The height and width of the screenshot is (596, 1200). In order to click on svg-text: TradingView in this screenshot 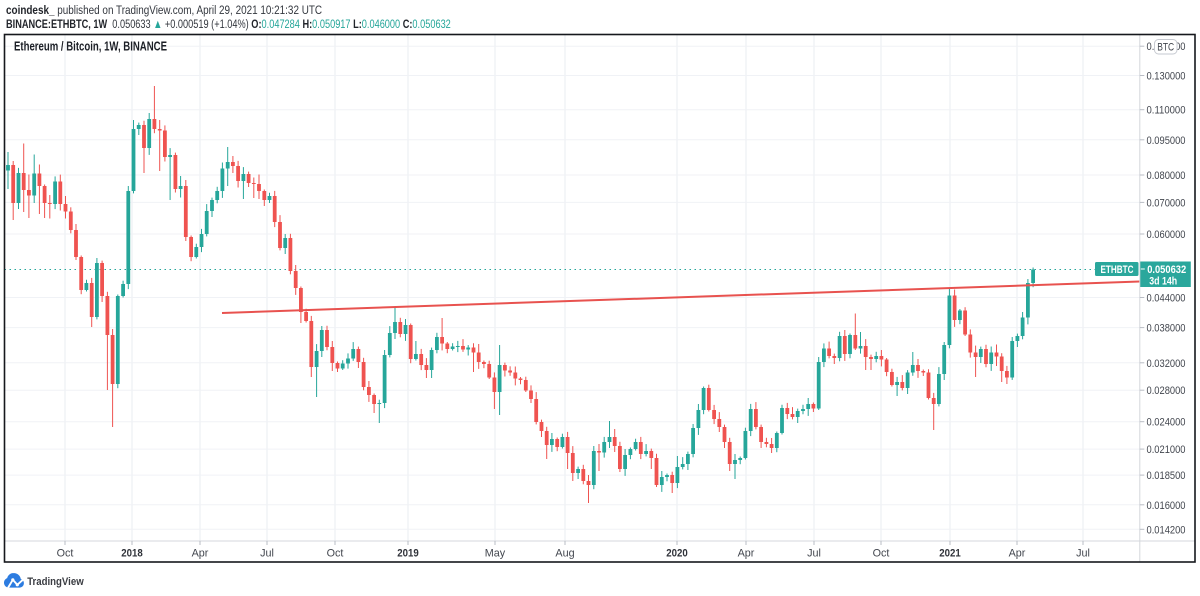, I will do `click(55, 582)`.